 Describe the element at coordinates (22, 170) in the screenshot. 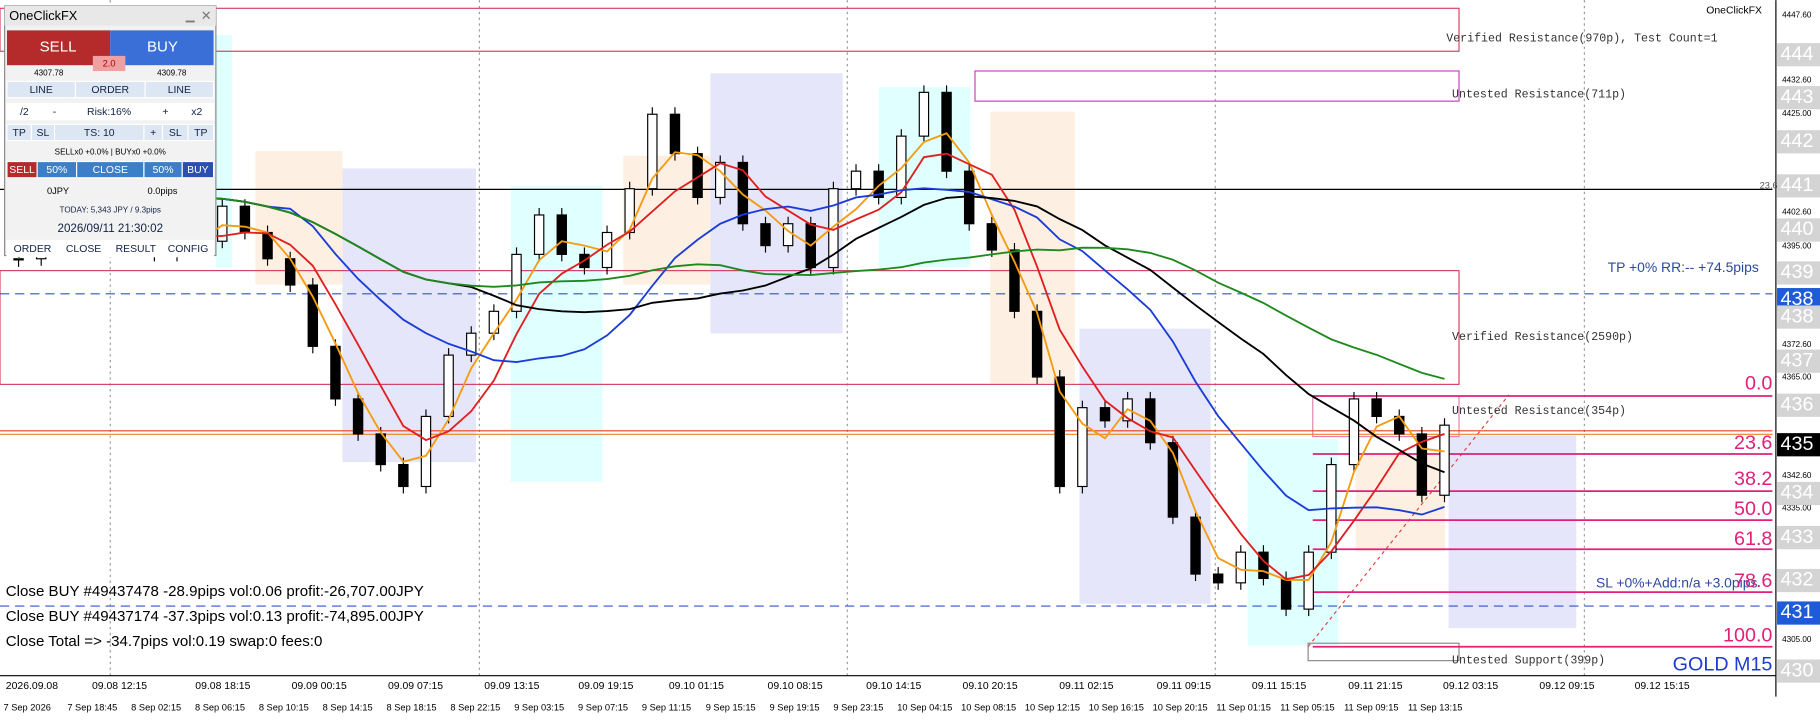

I see `panel-button-label: SELL` at that location.